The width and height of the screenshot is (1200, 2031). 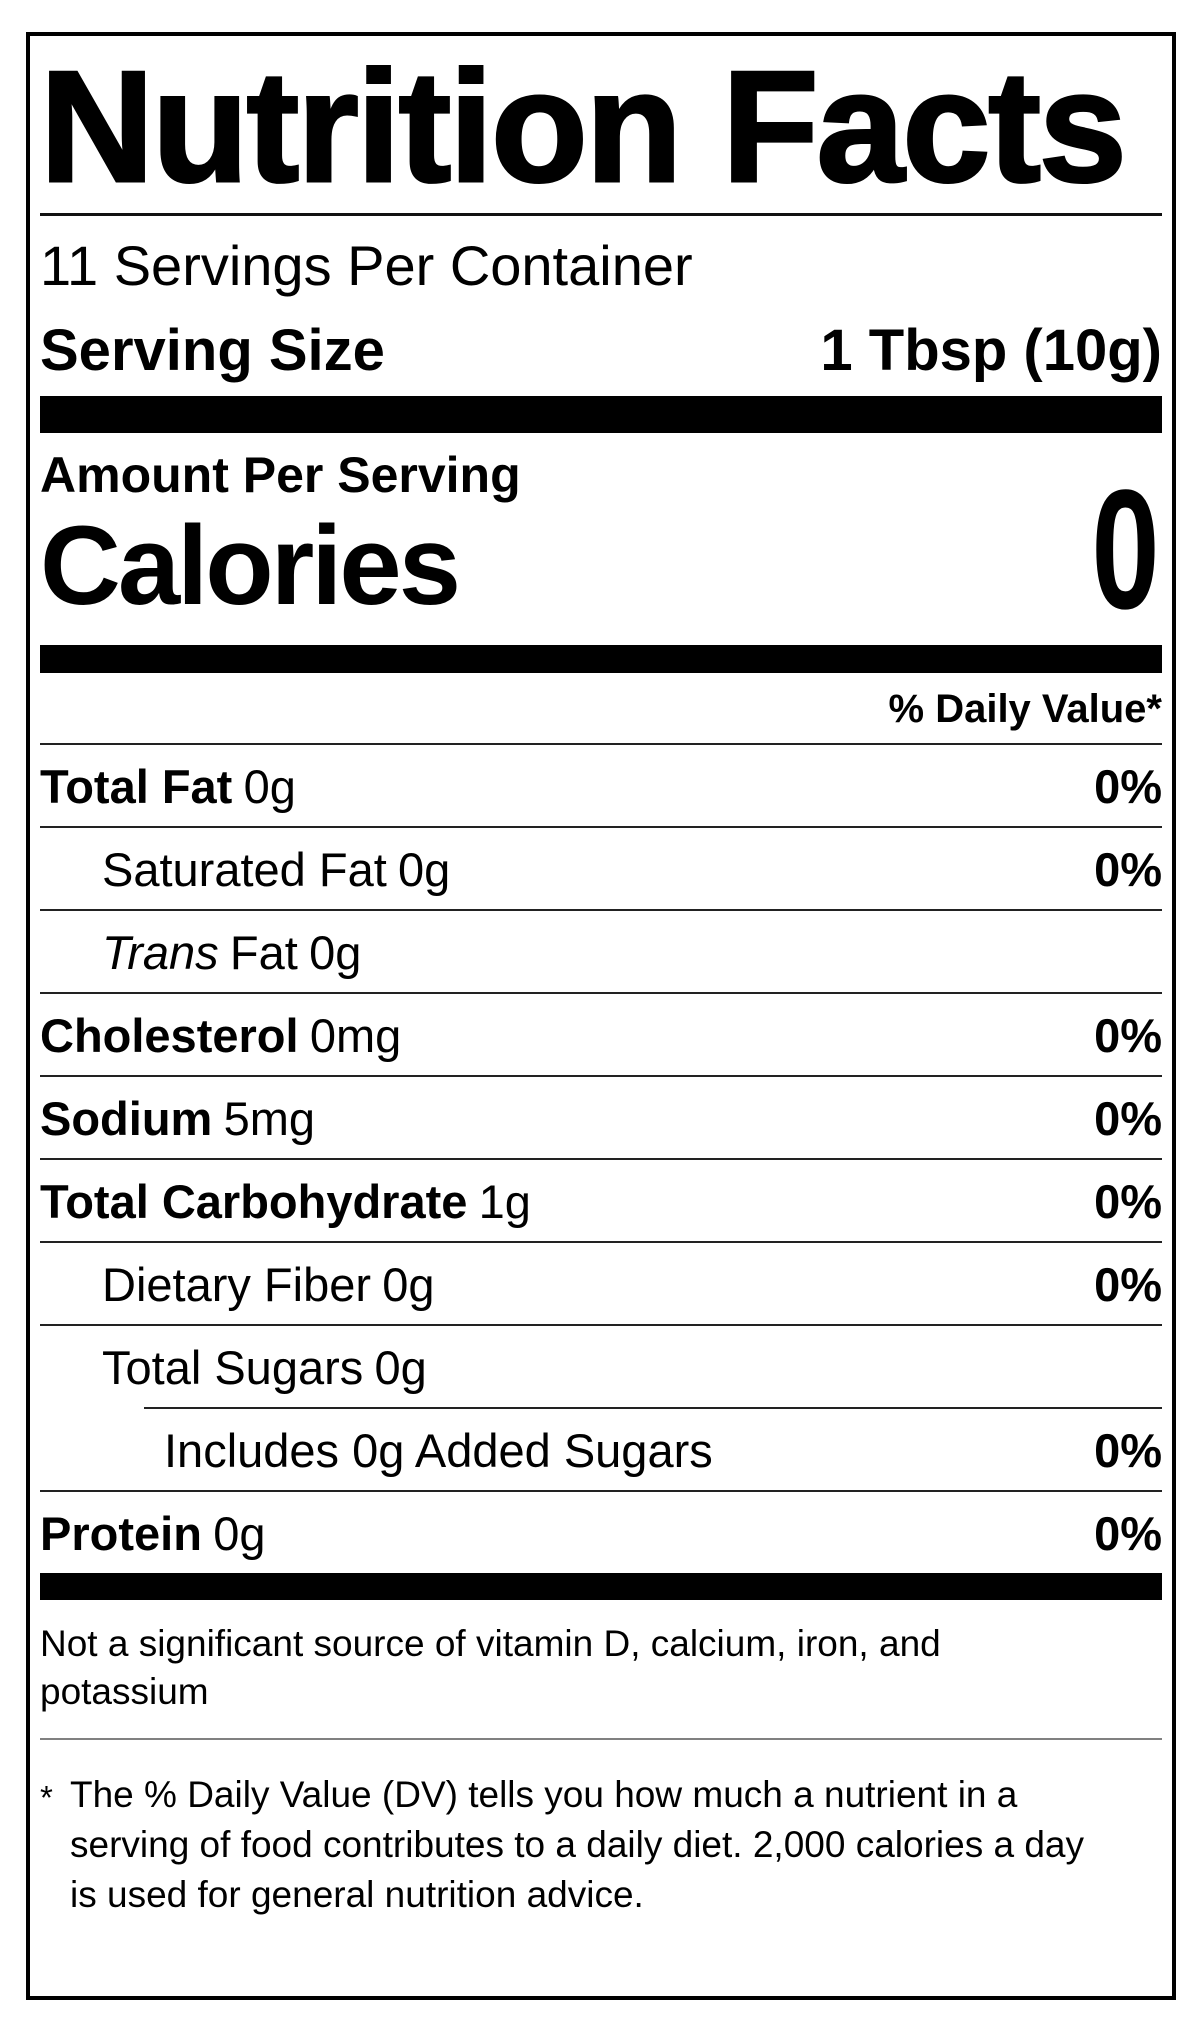 What do you see at coordinates (601, 214) in the screenshot?
I see `title-rule` at bounding box center [601, 214].